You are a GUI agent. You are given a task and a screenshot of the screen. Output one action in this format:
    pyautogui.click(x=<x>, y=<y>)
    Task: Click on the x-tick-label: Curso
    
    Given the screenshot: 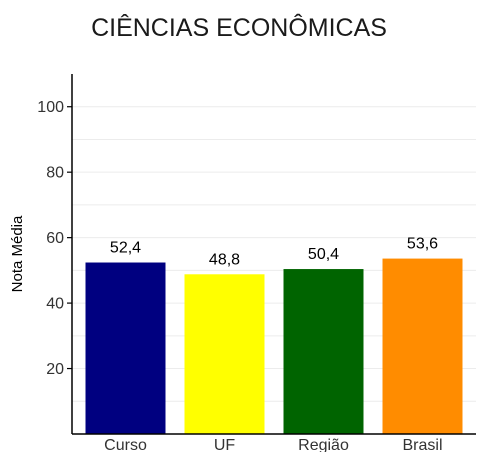 What is the action you would take?
    pyautogui.click(x=125, y=444)
    